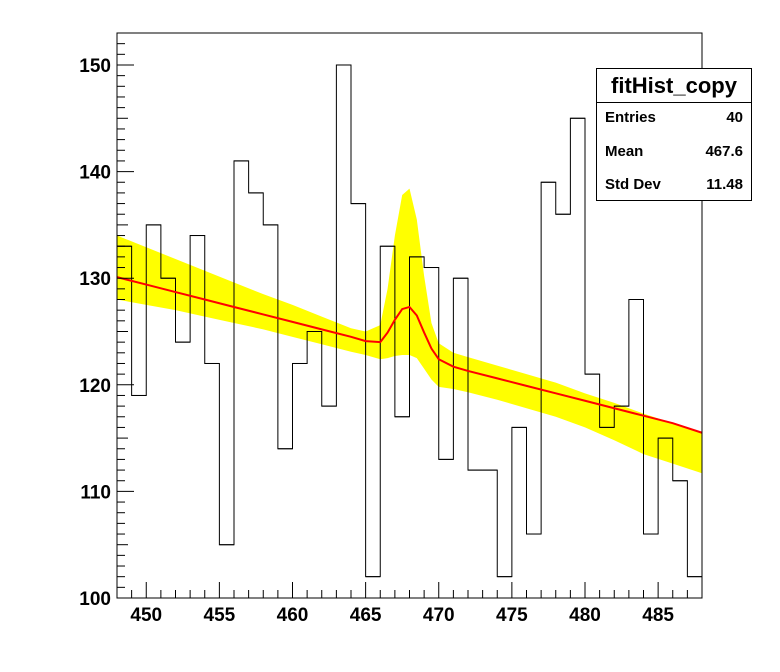 The image size is (780, 672). Describe the element at coordinates (633, 184) in the screenshot. I see `stats-label-stddev: Std Dev` at that location.